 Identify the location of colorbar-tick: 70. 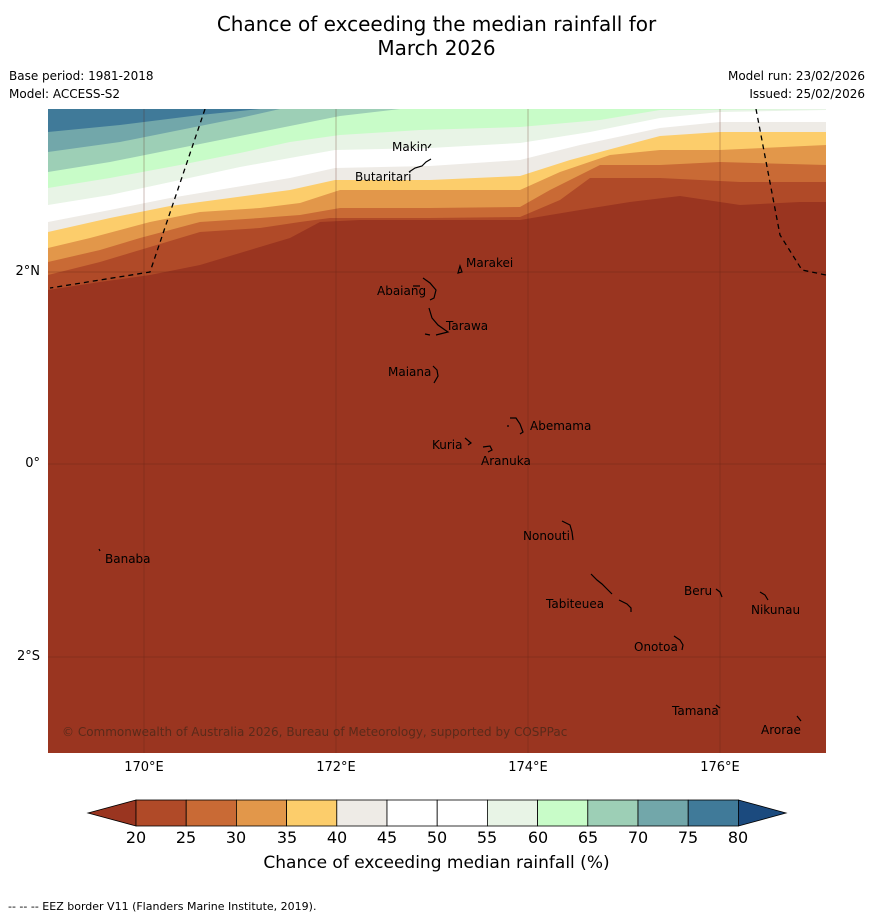
(638, 837).